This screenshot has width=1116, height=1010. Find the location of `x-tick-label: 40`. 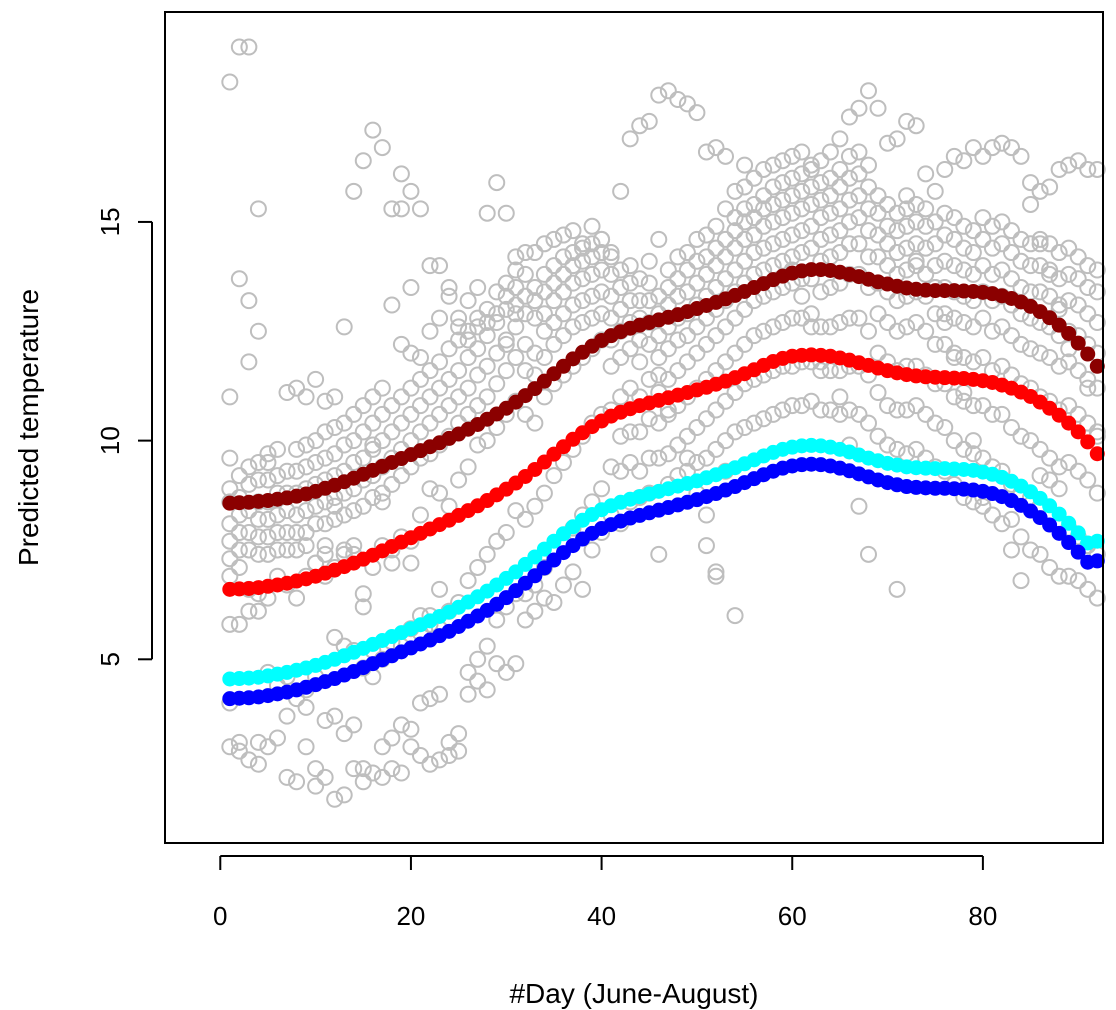

x-tick-label: 40 is located at coordinates (601, 916).